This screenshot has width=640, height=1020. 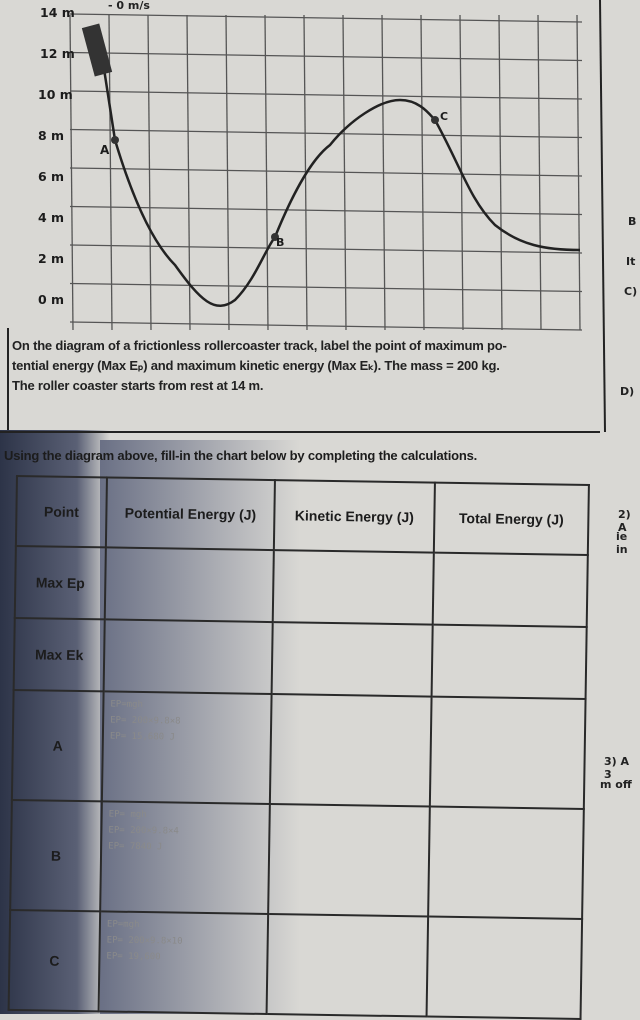 What do you see at coordinates (622, 543) in the screenshot?
I see `margin-text: ie in` at bounding box center [622, 543].